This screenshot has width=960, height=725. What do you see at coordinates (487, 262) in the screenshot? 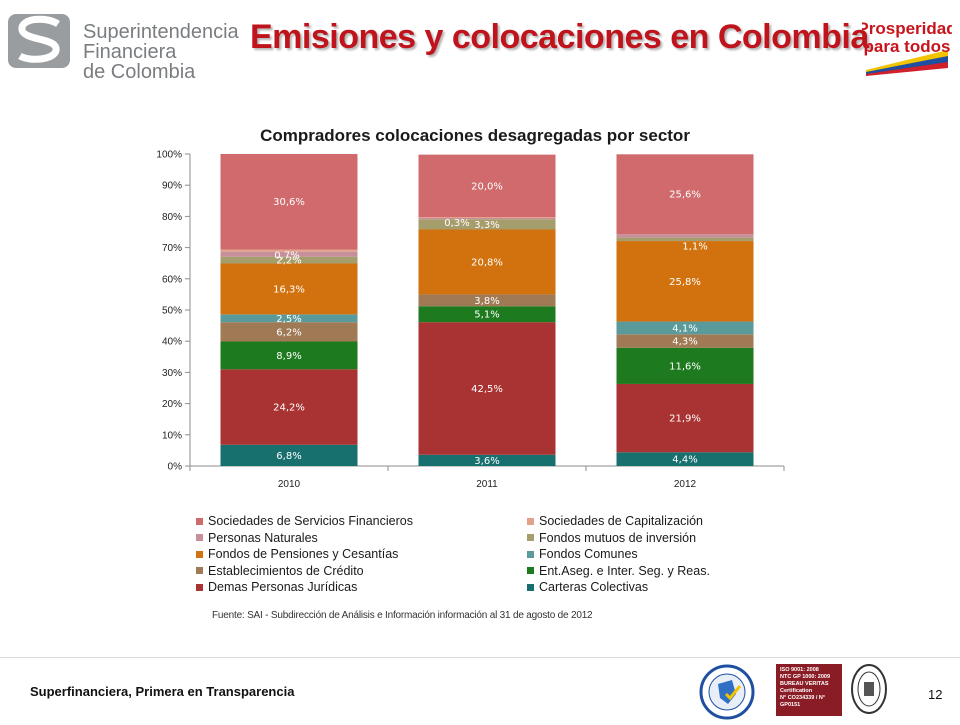
I see `data-label: 20,8%` at bounding box center [487, 262].